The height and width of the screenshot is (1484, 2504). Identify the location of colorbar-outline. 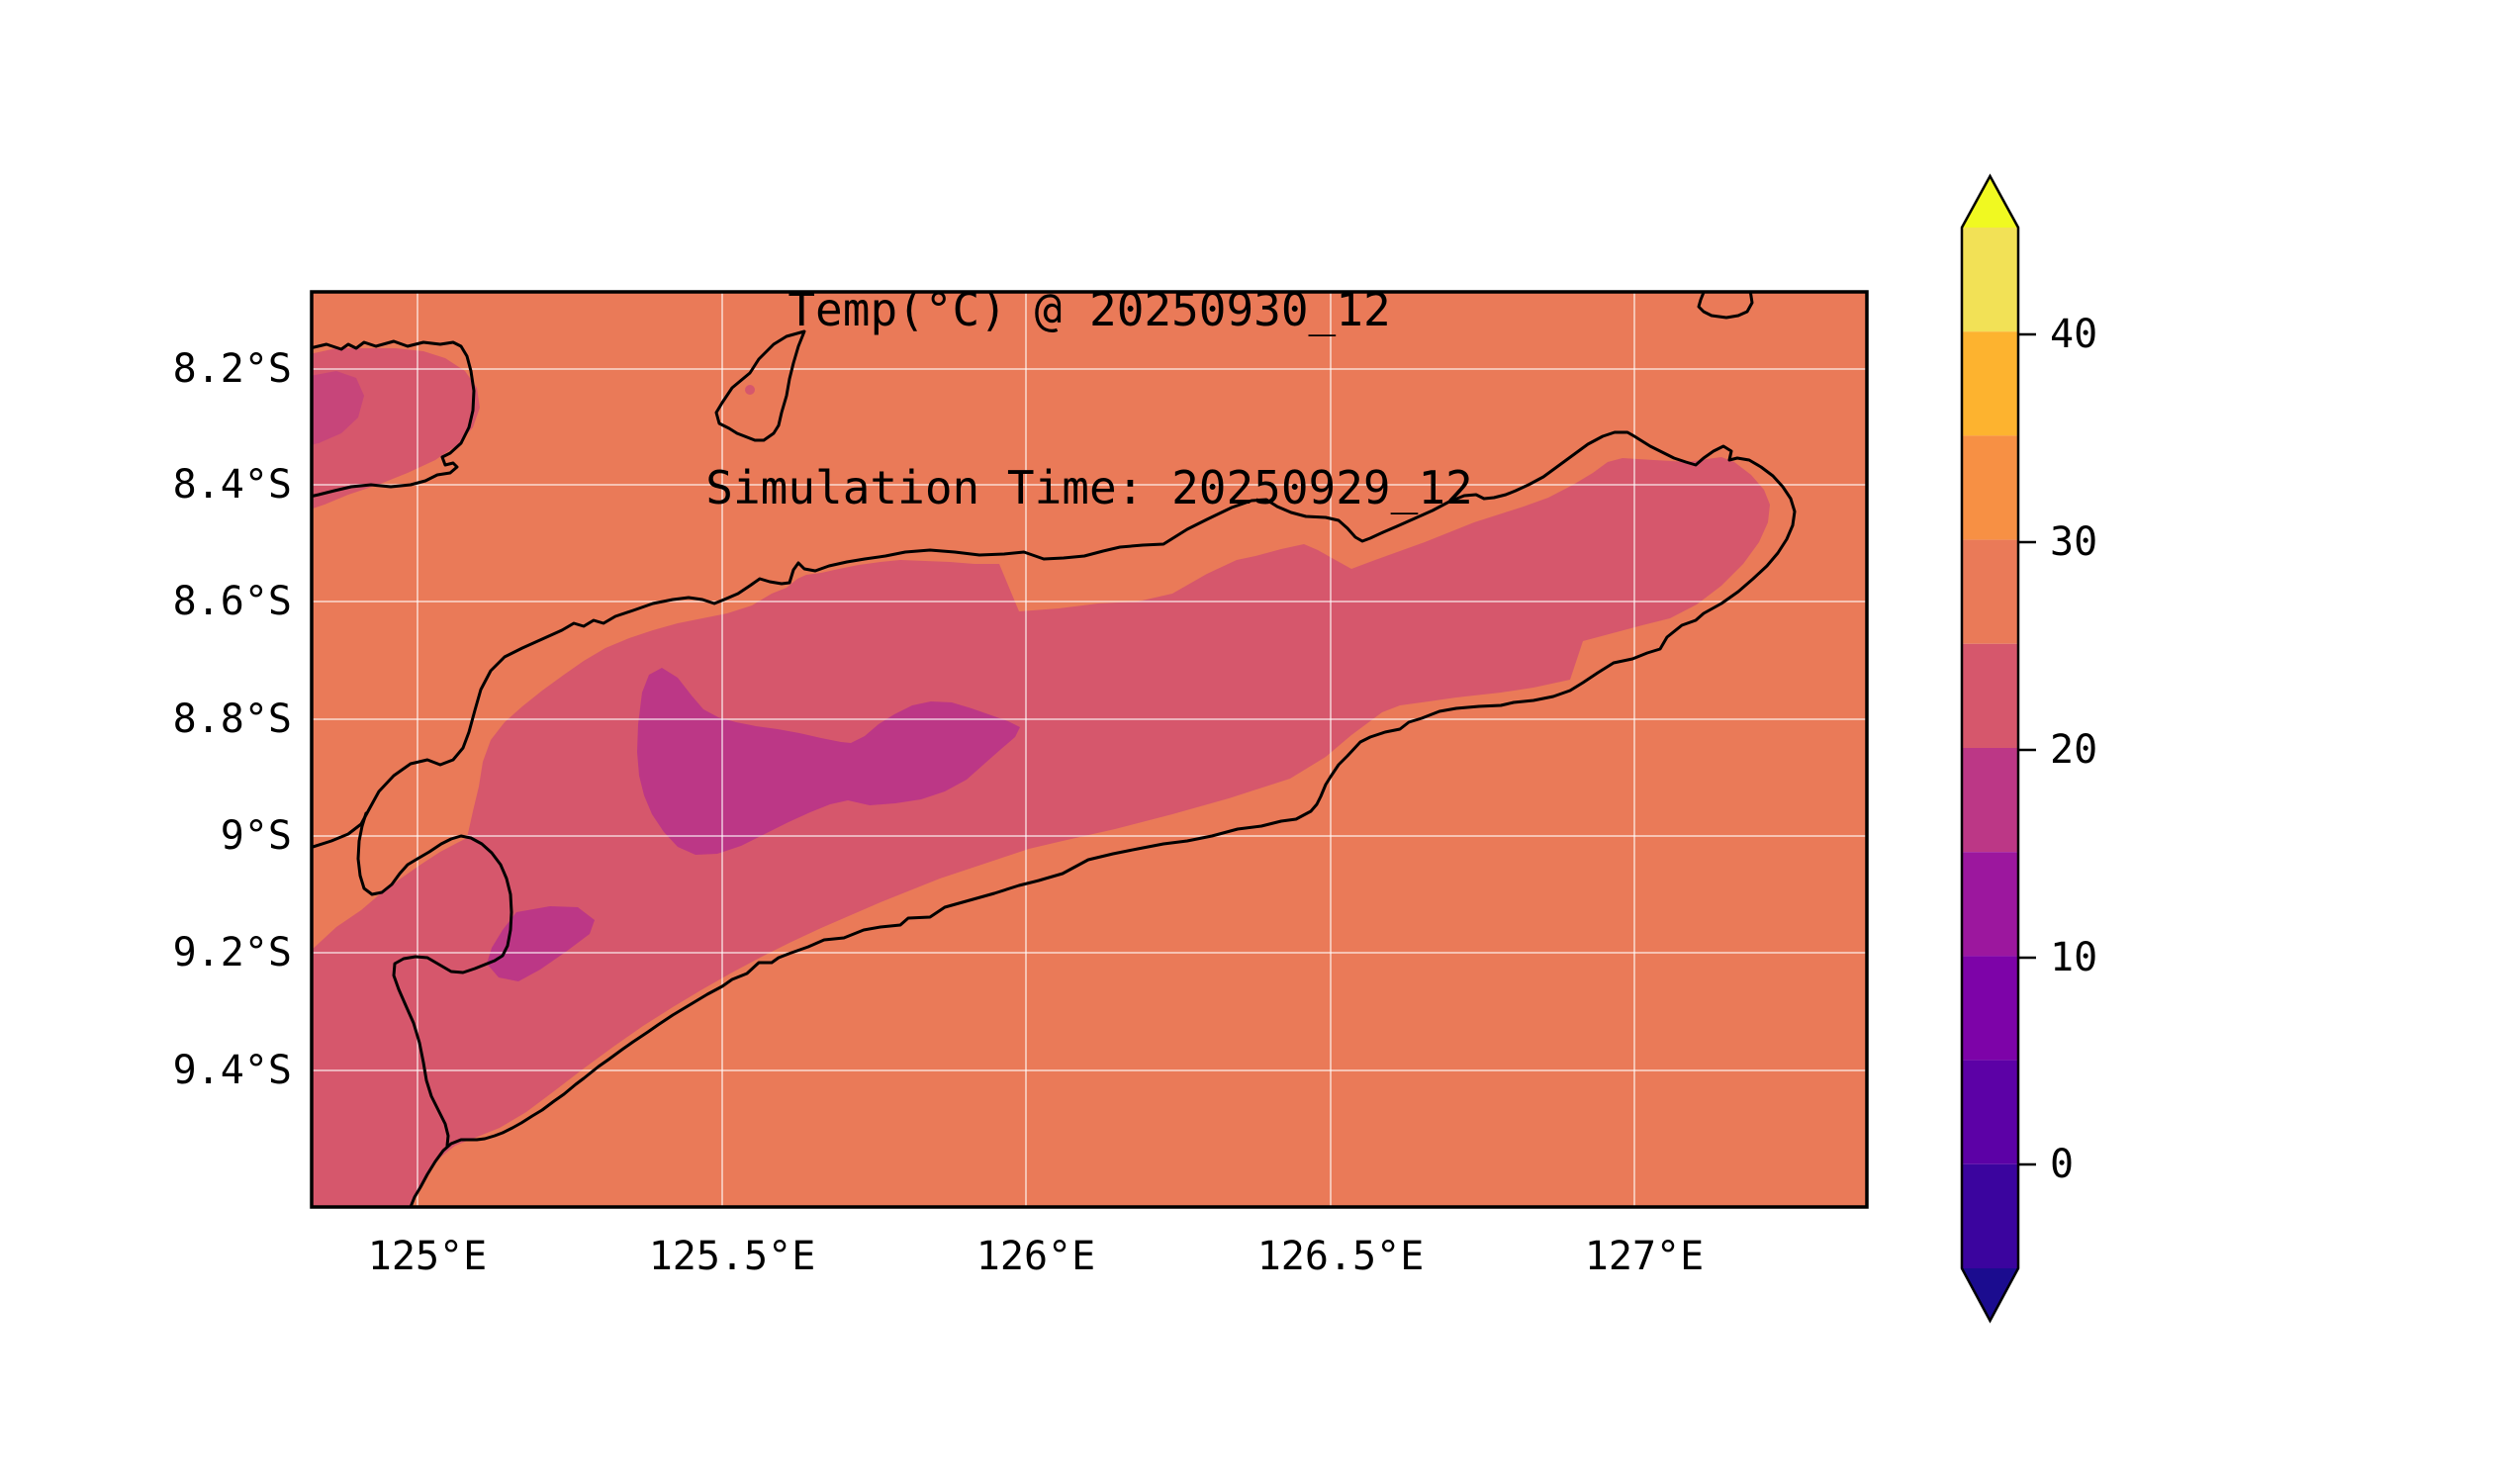
(1990, 748).